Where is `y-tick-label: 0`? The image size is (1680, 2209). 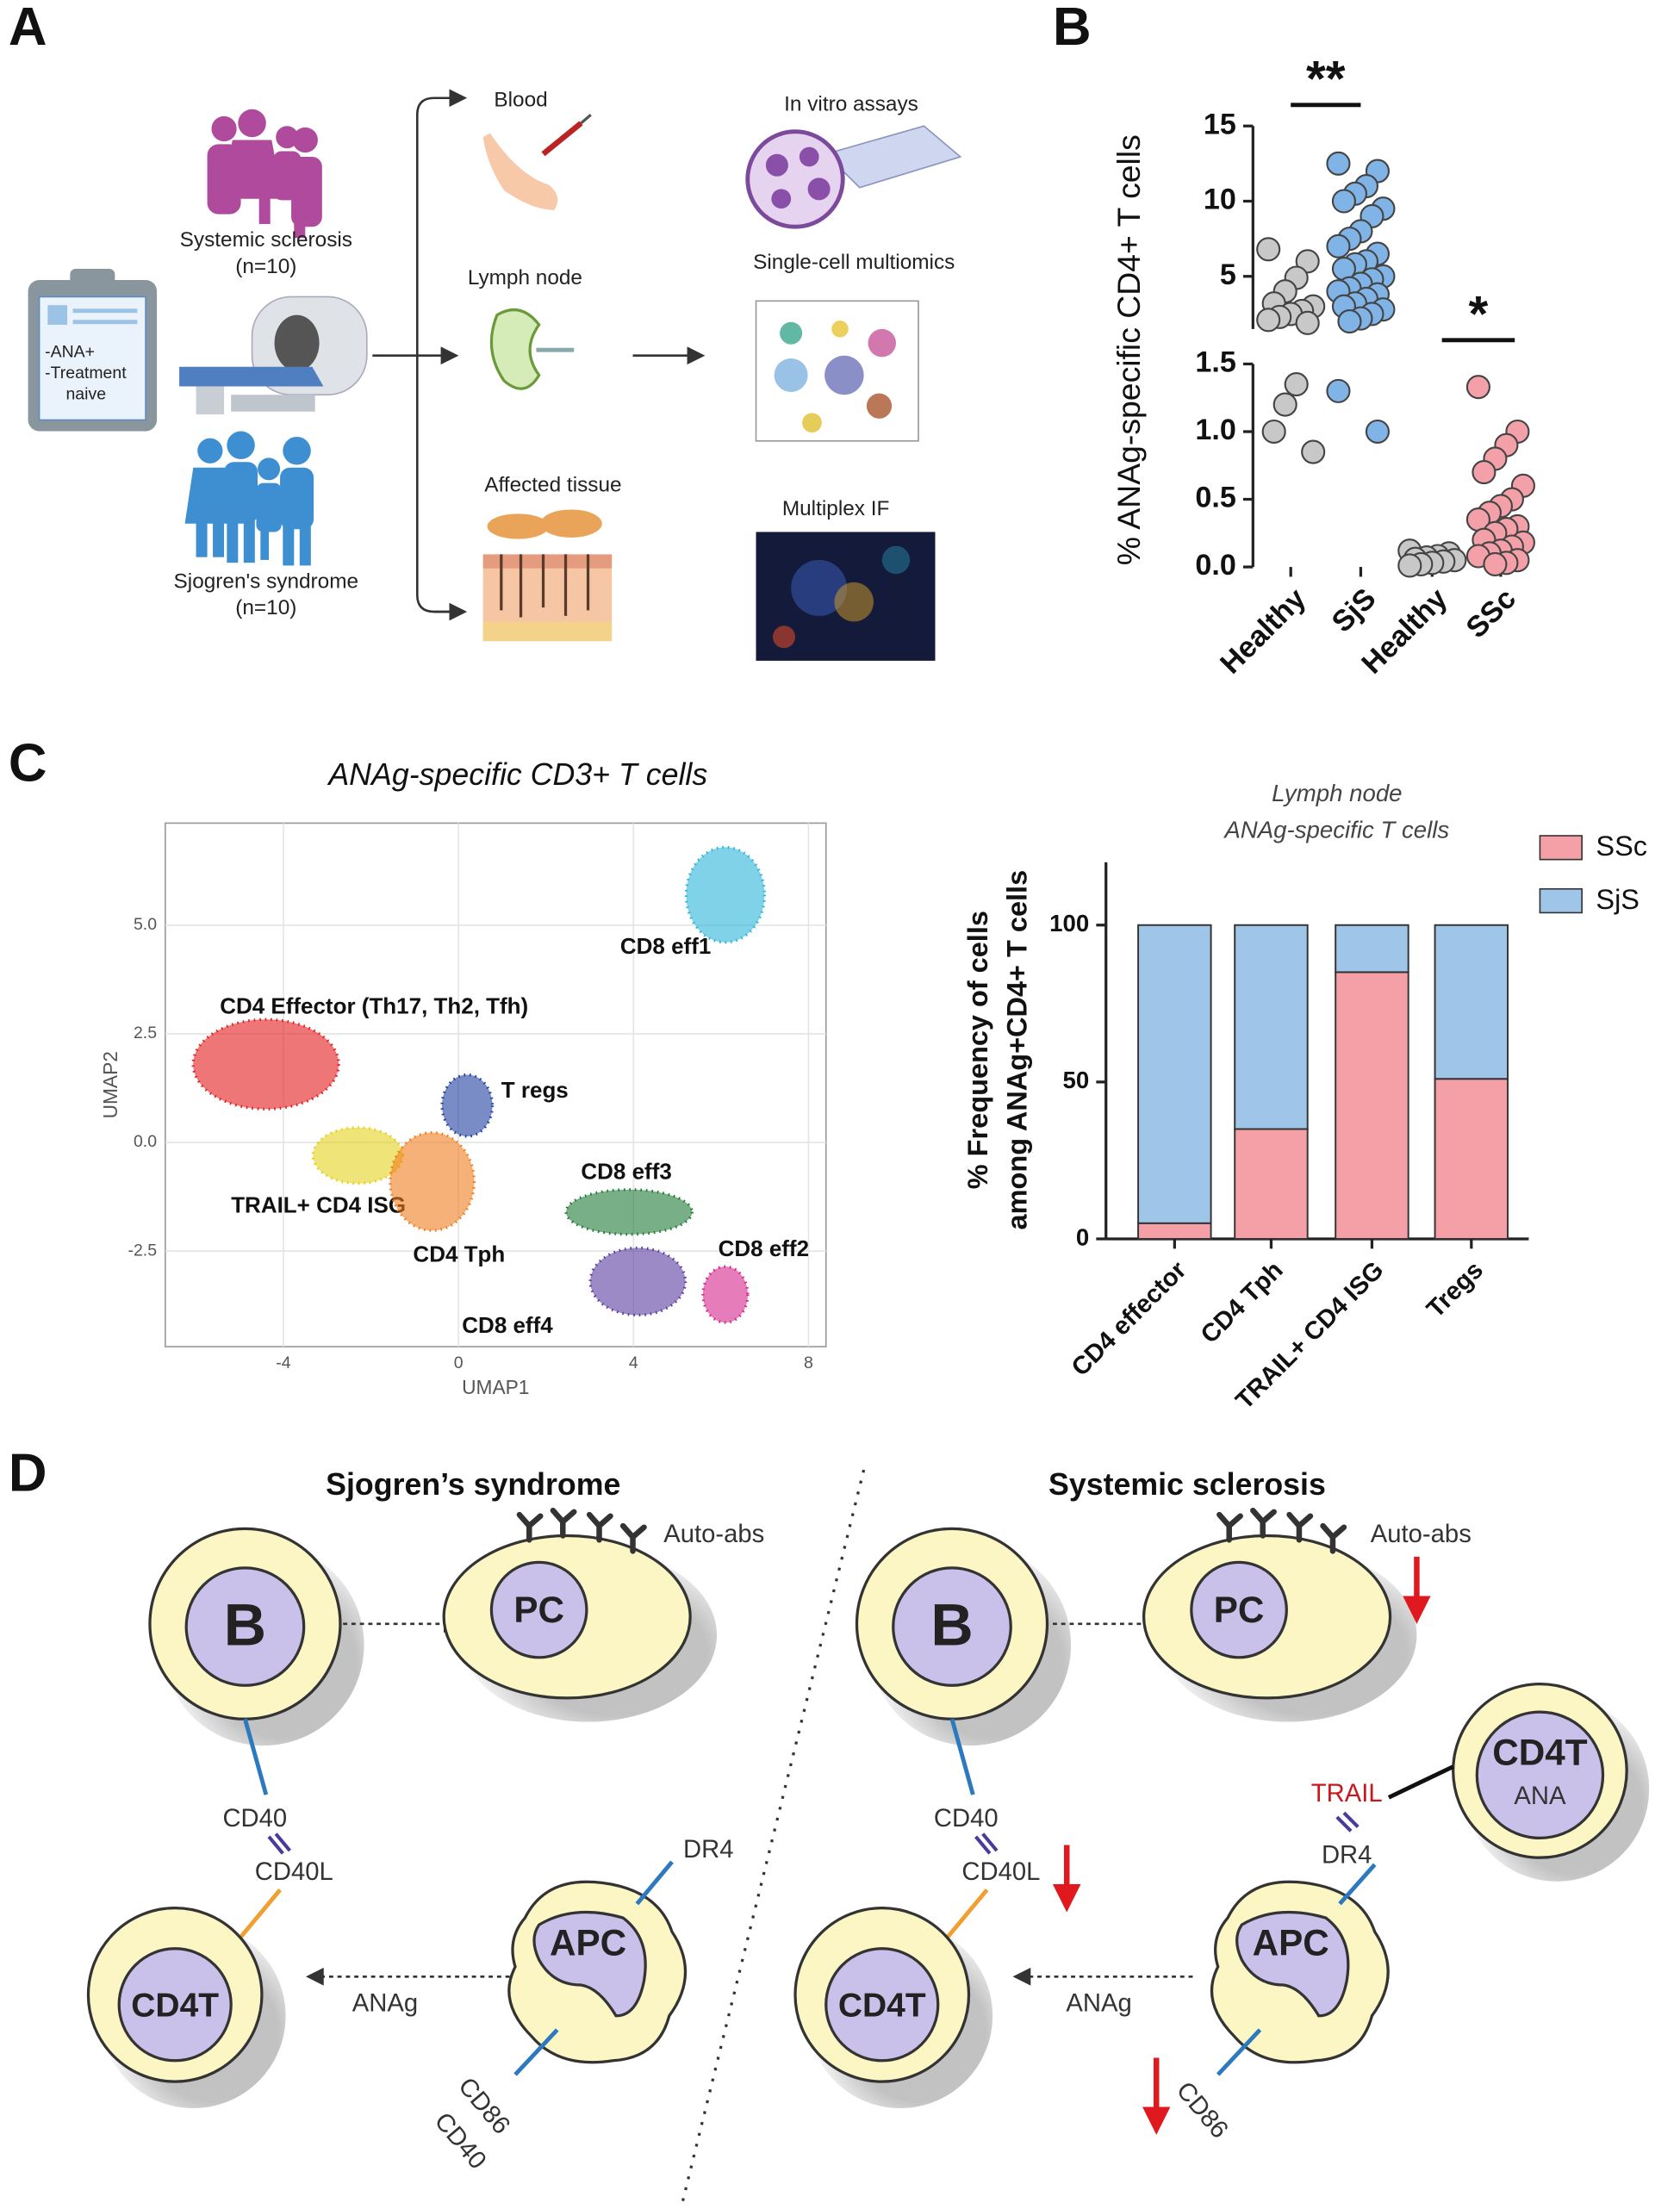
y-tick-label: 0 is located at coordinates (1083, 1236).